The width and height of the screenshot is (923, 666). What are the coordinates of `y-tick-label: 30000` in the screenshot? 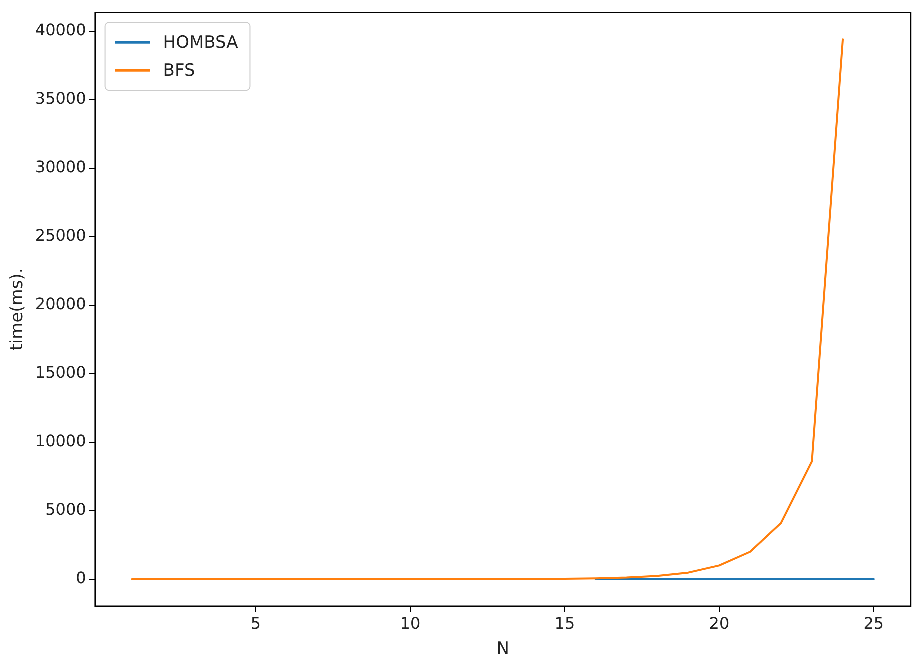 It's located at (60, 167).